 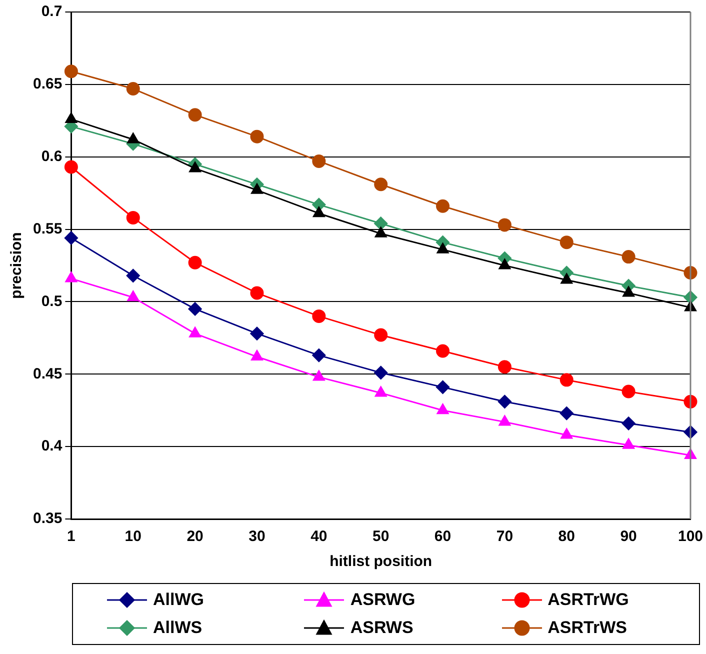 I want to click on x-tick-label: 10, so click(x=133, y=537).